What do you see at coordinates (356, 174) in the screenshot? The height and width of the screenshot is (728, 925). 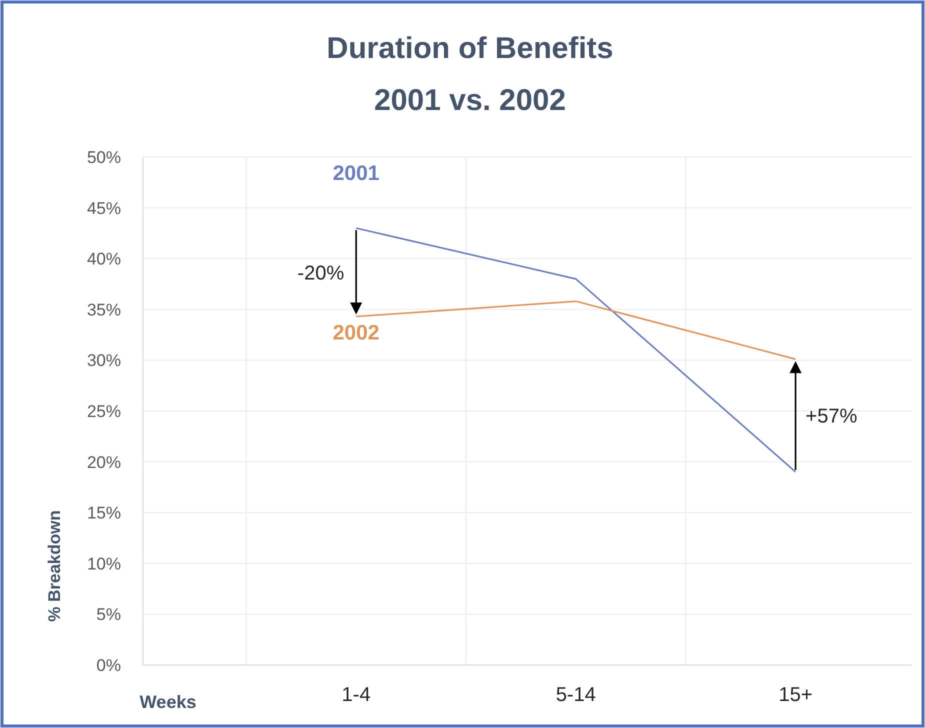 I see `text: 2001` at bounding box center [356, 174].